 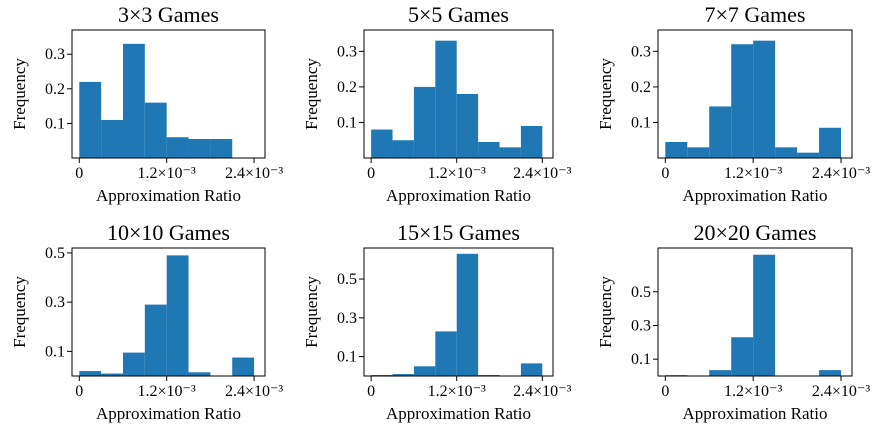 I want to click on chart-title: 10×10 Games, so click(x=168, y=232).